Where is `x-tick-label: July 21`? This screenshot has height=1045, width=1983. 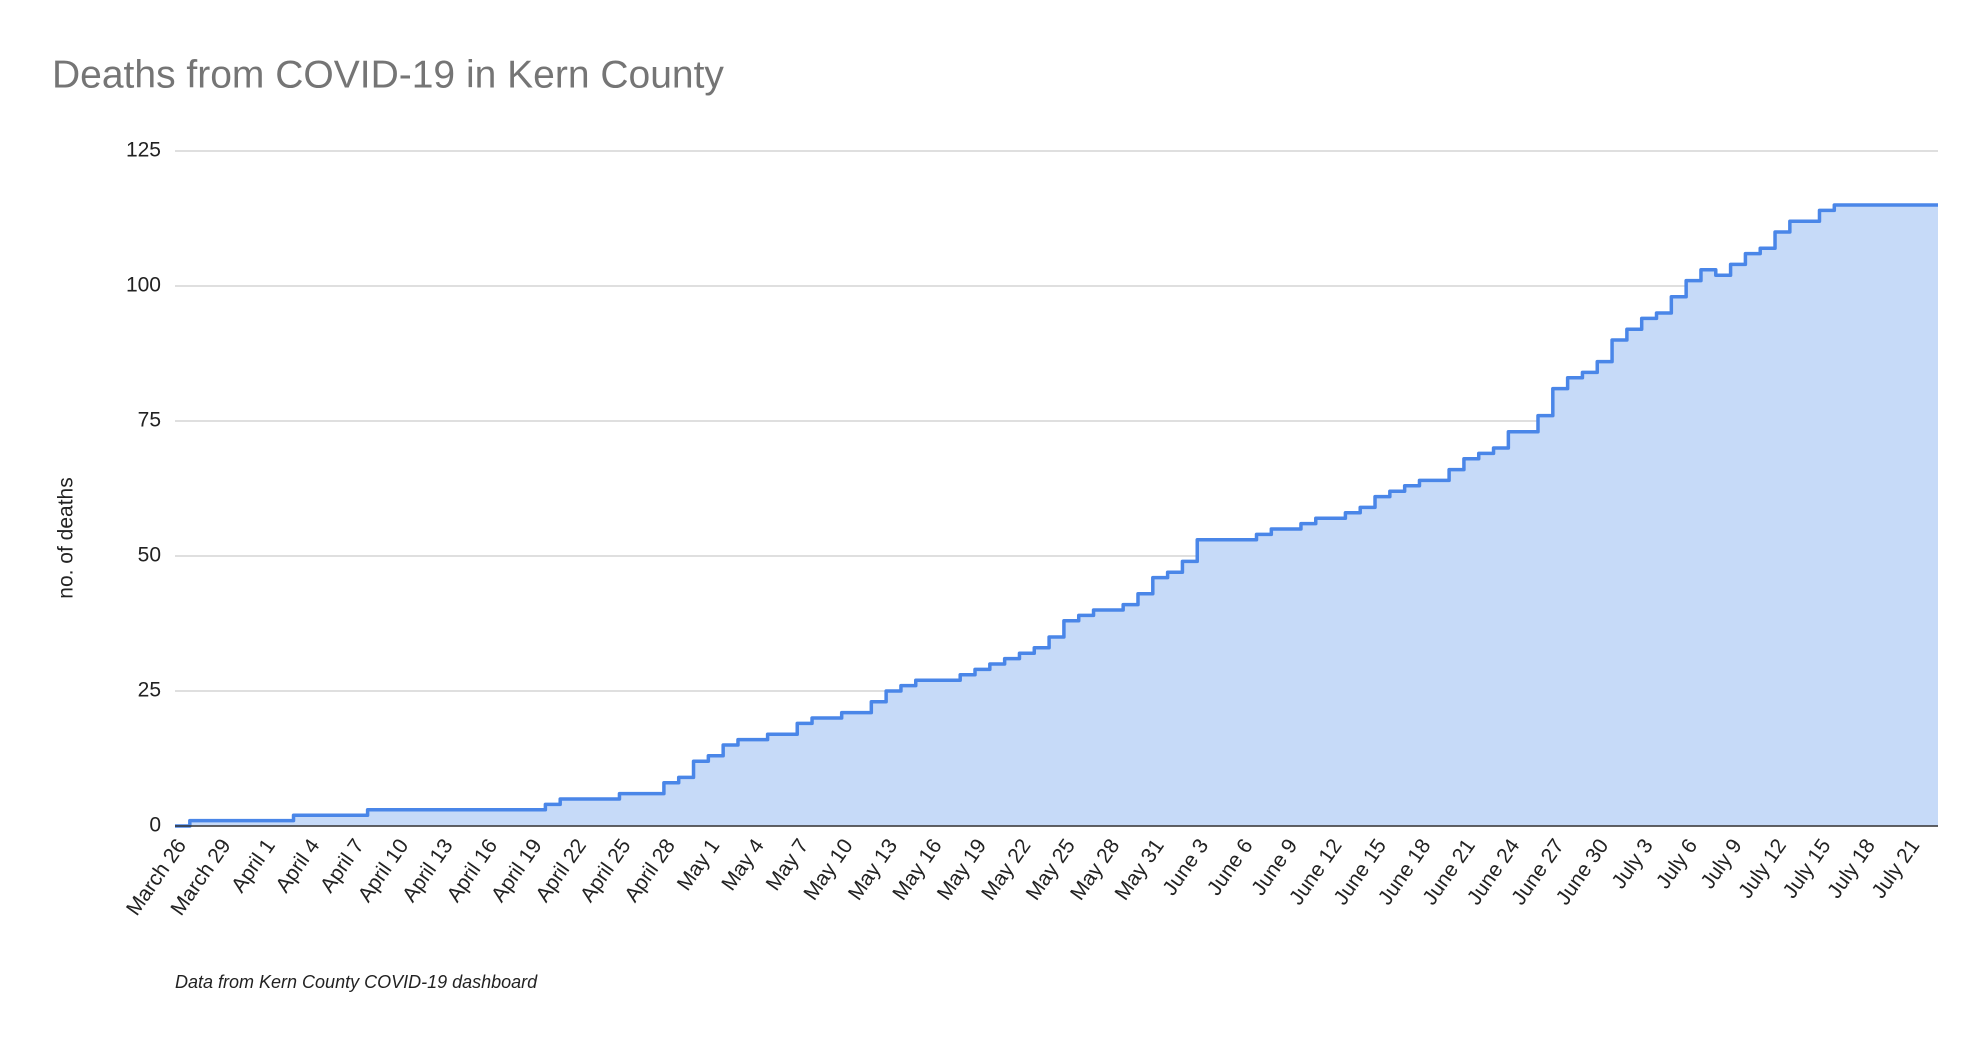 x-tick-label: July 21 is located at coordinates (1895, 869).